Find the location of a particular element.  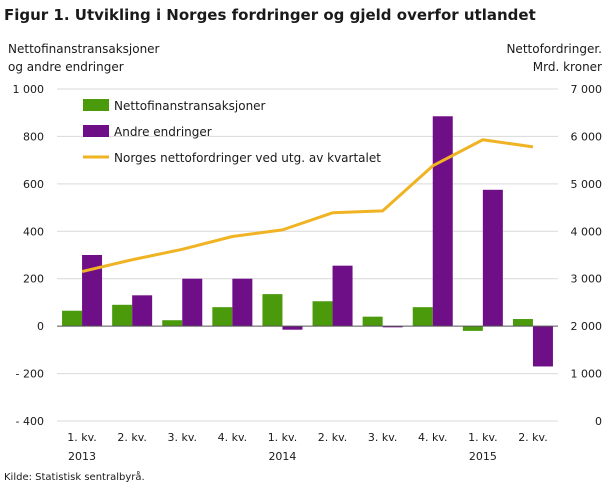

y-right-tick-label: 5 000 is located at coordinates (587, 184).